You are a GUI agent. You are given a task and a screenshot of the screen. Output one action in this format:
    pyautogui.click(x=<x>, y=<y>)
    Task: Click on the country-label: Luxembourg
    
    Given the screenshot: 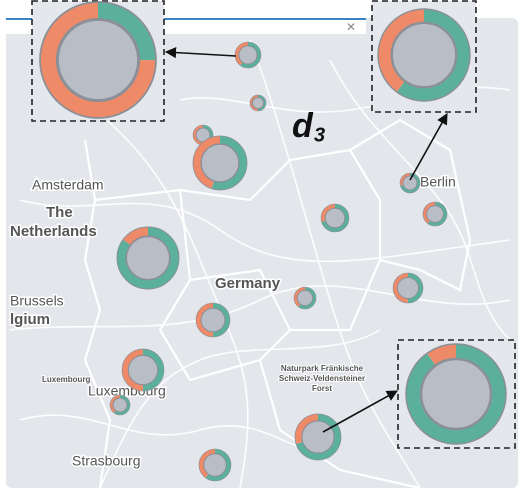 What is the action you would take?
    pyautogui.click(x=66, y=379)
    